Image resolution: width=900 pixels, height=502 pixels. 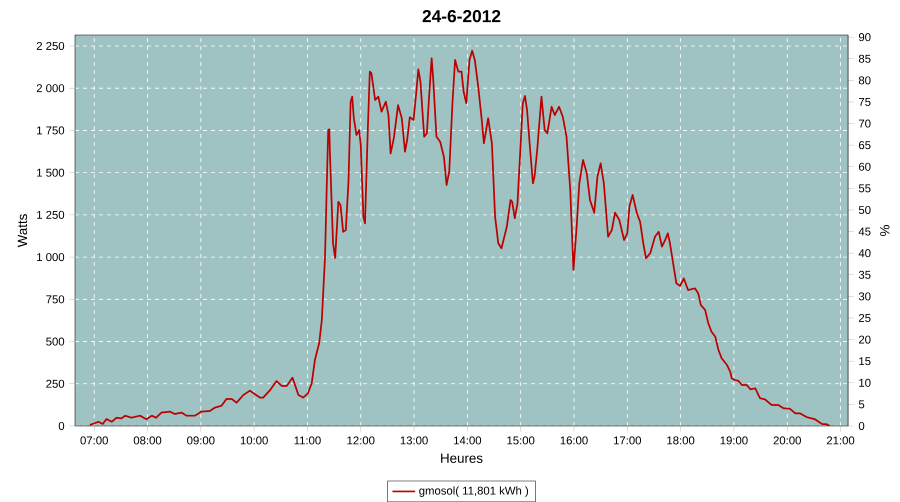 I want to click on x-tick-label: 21:00, so click(x=840, y=440).